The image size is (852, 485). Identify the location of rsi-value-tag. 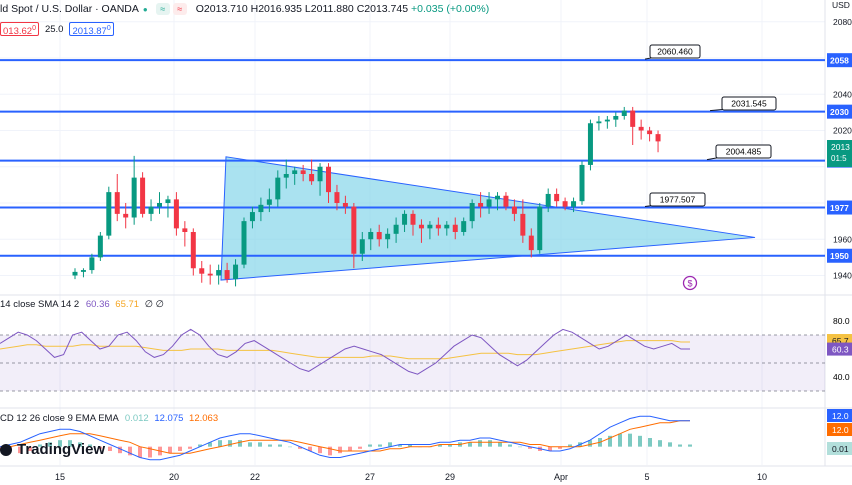
(839, 349).